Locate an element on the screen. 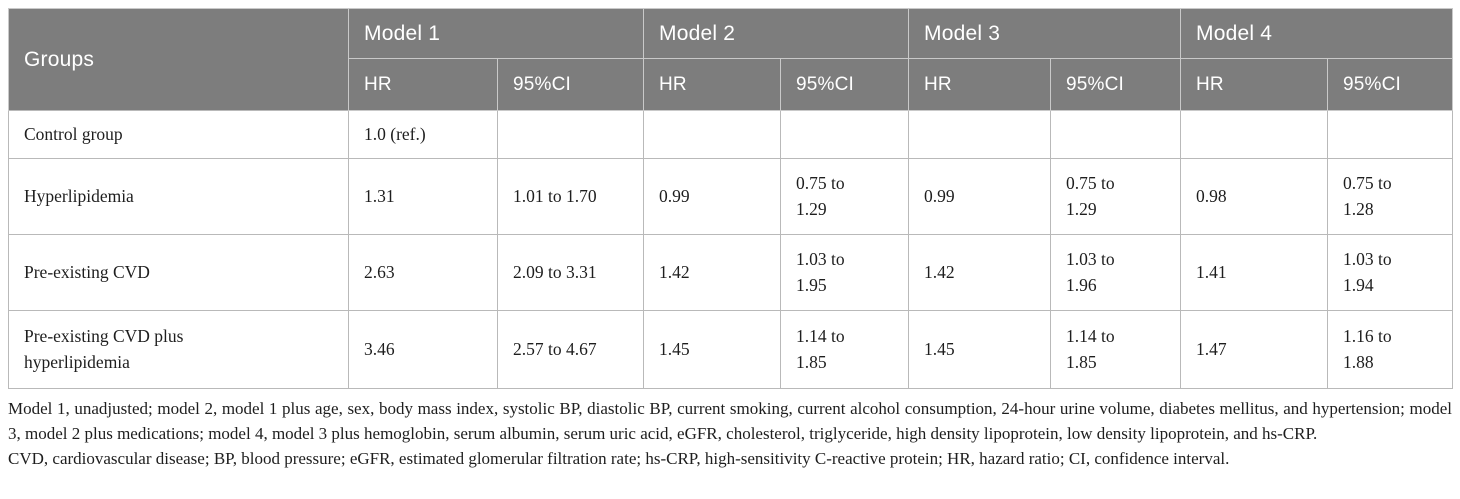  ci-cell: 1.16 to 1.88 is located at coordinates (1390, 349).